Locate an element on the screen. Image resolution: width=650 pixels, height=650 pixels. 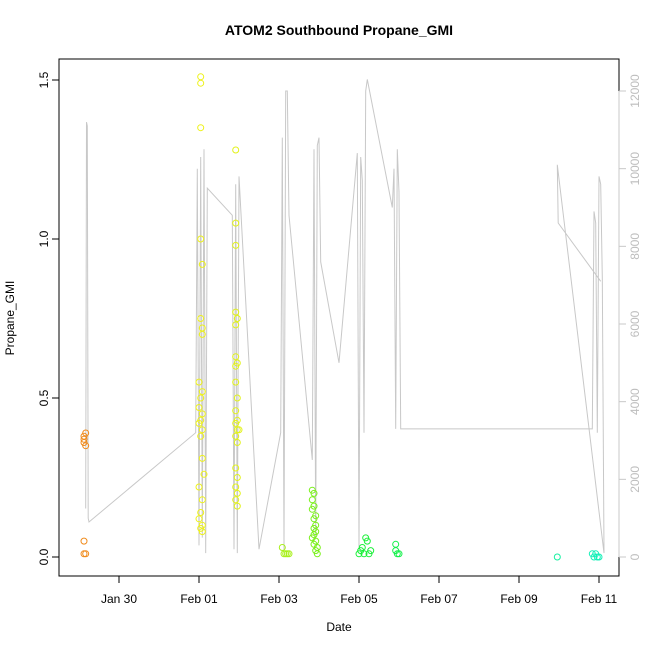
x-tick-label: Feb 07 is located at coordinates (439, 599).